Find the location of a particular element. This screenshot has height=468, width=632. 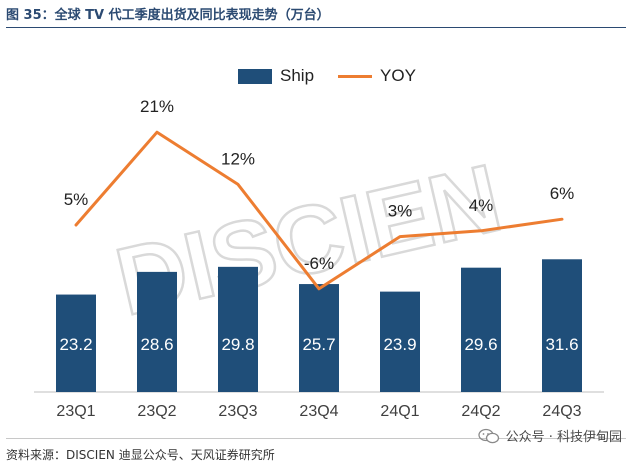

bar-label-24Q2: 29.6 is located at coordinates (480, 344).